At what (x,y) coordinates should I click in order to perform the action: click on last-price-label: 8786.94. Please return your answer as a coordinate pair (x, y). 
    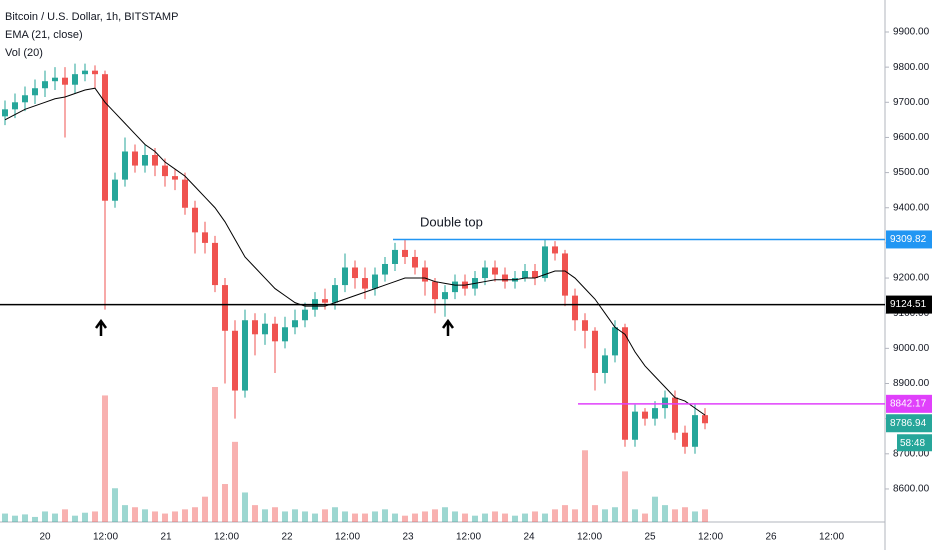
    Looking at the image, I should click on (908, 423).